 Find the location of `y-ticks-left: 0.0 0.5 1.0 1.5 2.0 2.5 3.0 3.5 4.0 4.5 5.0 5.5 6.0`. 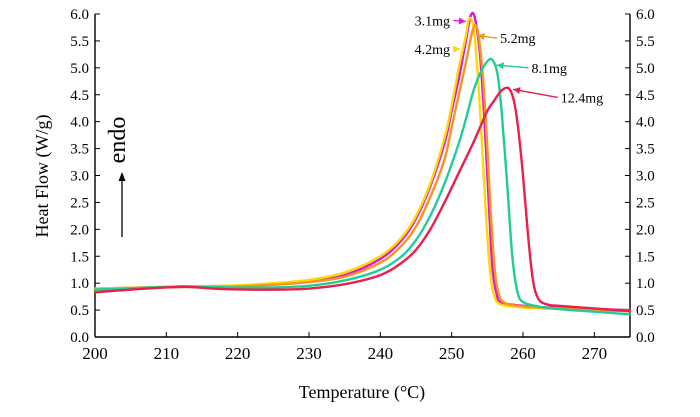

y-ticks-left: 0.0 0.5 1.0 1.5 2.0 2.5 3.0 3.5 4.0 4.5 5.0 5.5 6.0 is located at coordinates (85, 176).